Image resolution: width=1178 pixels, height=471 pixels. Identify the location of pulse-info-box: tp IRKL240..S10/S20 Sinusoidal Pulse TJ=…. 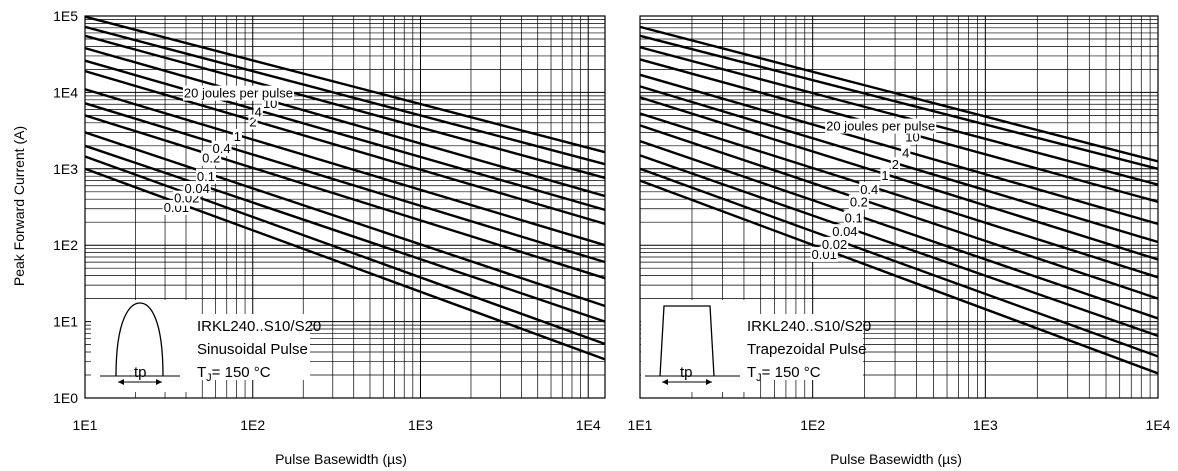
(206, 346).